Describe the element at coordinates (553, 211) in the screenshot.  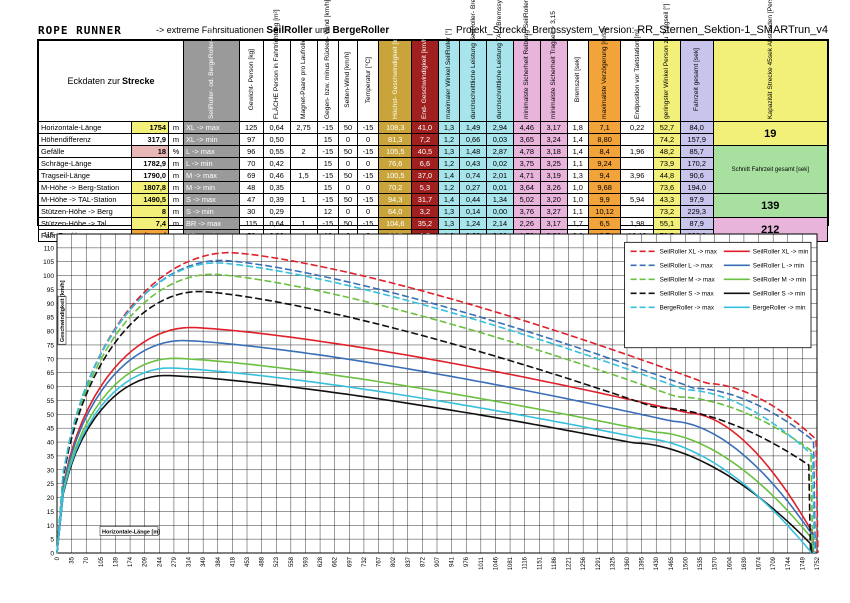
I see `table-cell: 3,27` at that location.